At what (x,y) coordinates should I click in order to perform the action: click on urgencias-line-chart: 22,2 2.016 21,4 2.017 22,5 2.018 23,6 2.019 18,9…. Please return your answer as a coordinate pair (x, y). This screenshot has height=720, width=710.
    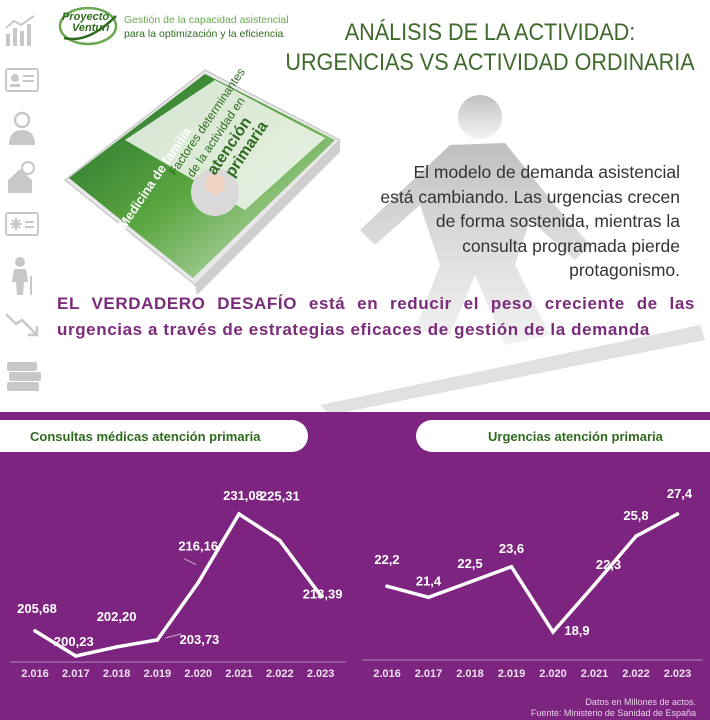
    Looking at the image, I should click on (532, 583).